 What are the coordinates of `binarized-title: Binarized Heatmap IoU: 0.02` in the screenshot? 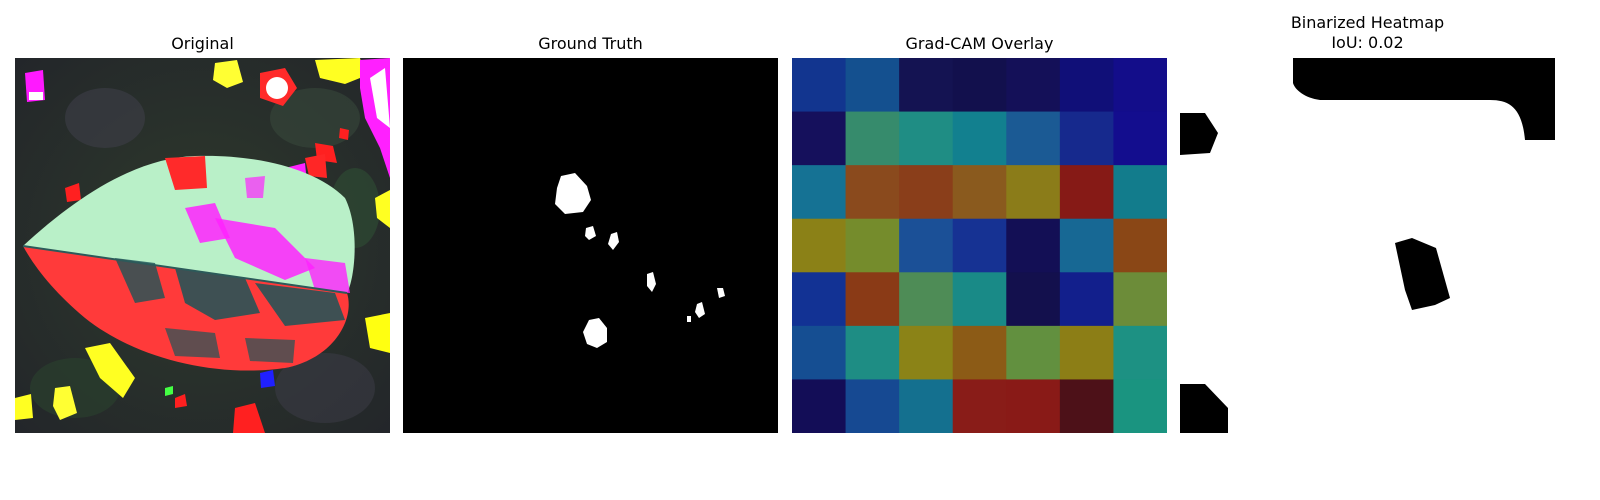 It's located at (1367, 32).